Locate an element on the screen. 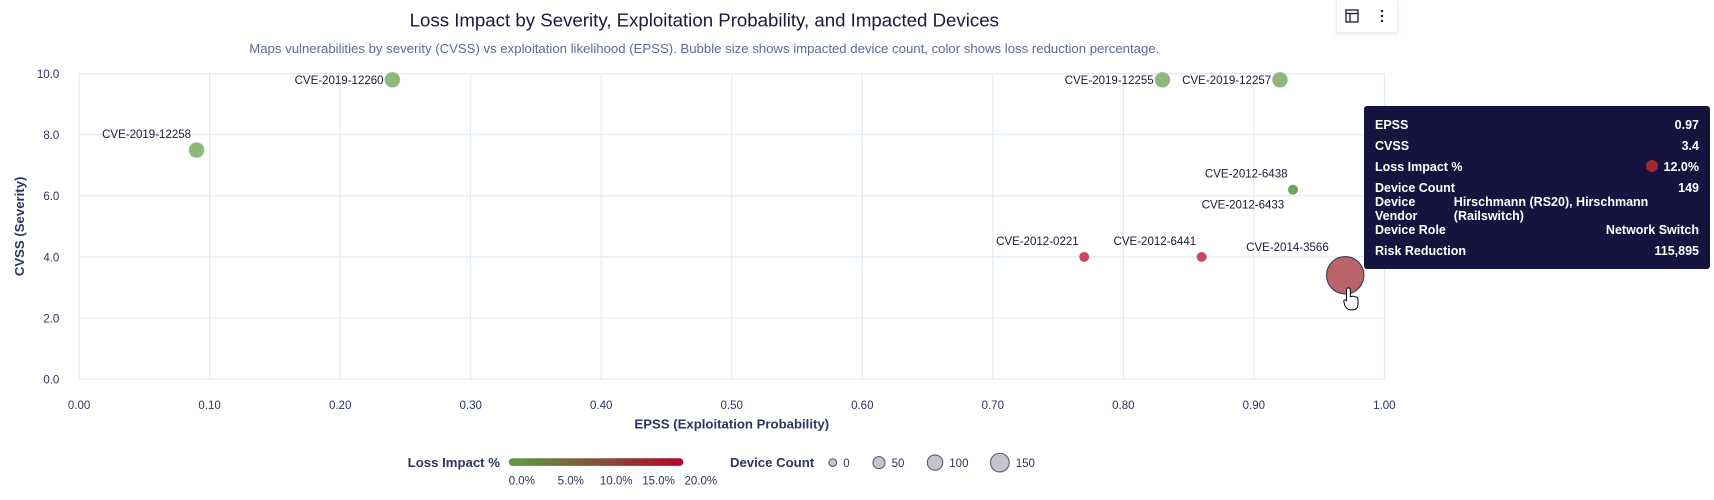  legend-color-title: Loss Impact % is located at coordinates (454, 462).